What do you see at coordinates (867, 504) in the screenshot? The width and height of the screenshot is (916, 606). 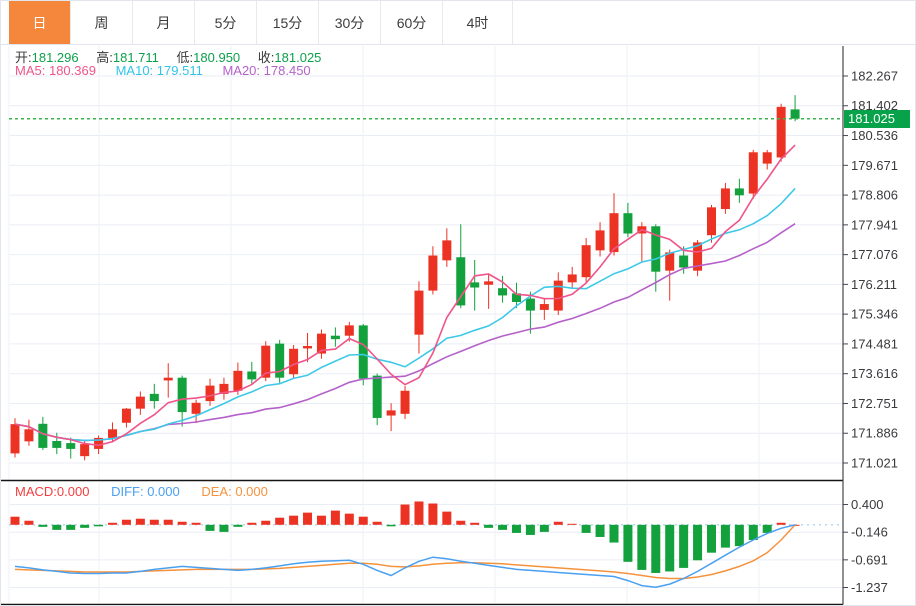 I see `macd-tick-label: 0.400` at bounding box center [867, 504].